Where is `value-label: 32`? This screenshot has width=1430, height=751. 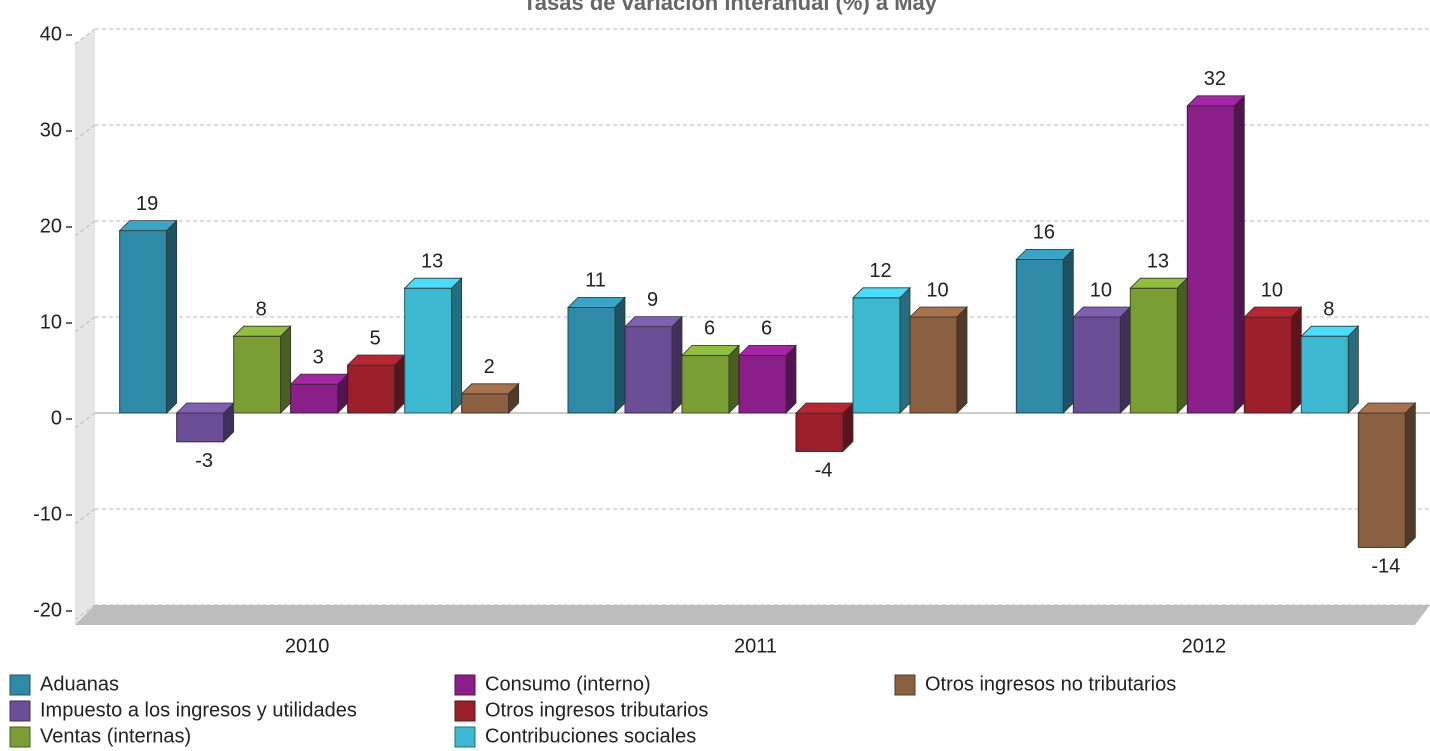
value-label: 32 is located at coordinates (1215, 79).